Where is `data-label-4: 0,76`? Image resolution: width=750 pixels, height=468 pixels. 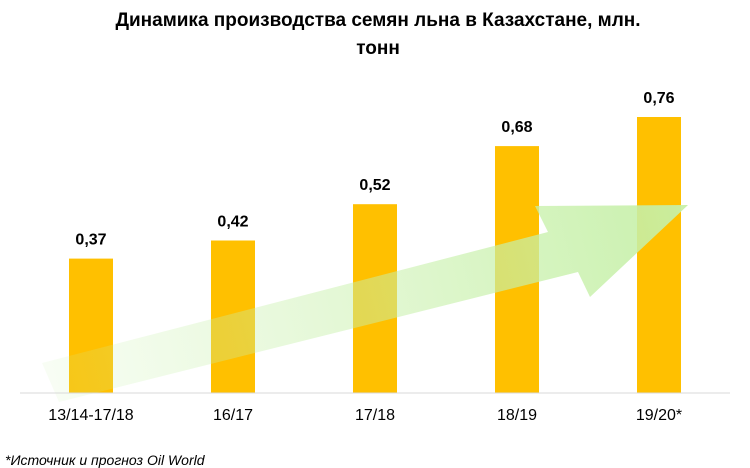
data-label-4: 0,76 is located at coordinates (658, 98).